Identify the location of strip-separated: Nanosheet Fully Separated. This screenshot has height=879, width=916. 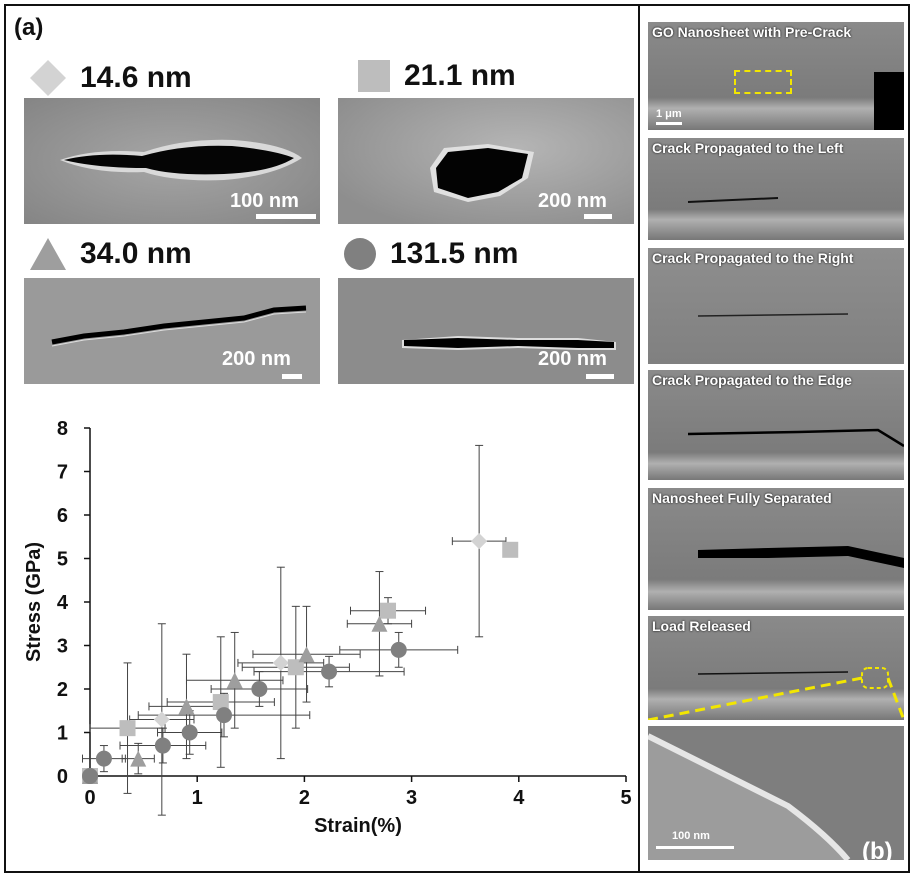
(776, 549).